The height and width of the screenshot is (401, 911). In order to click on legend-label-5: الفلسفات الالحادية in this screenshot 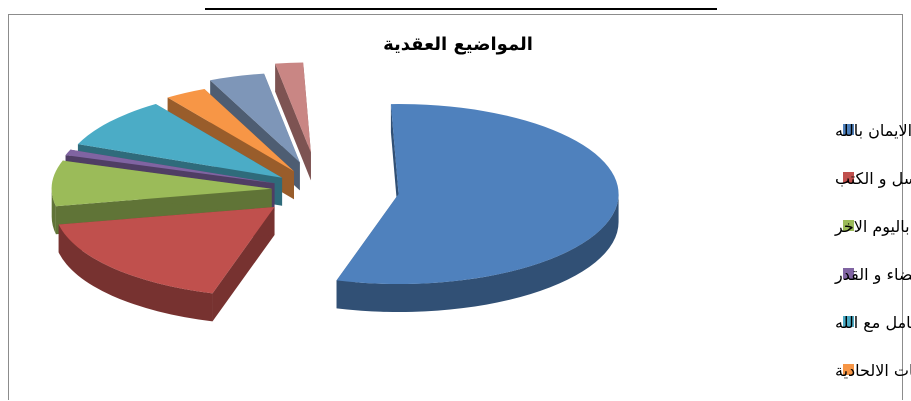, I will do `click(873, 370)`.